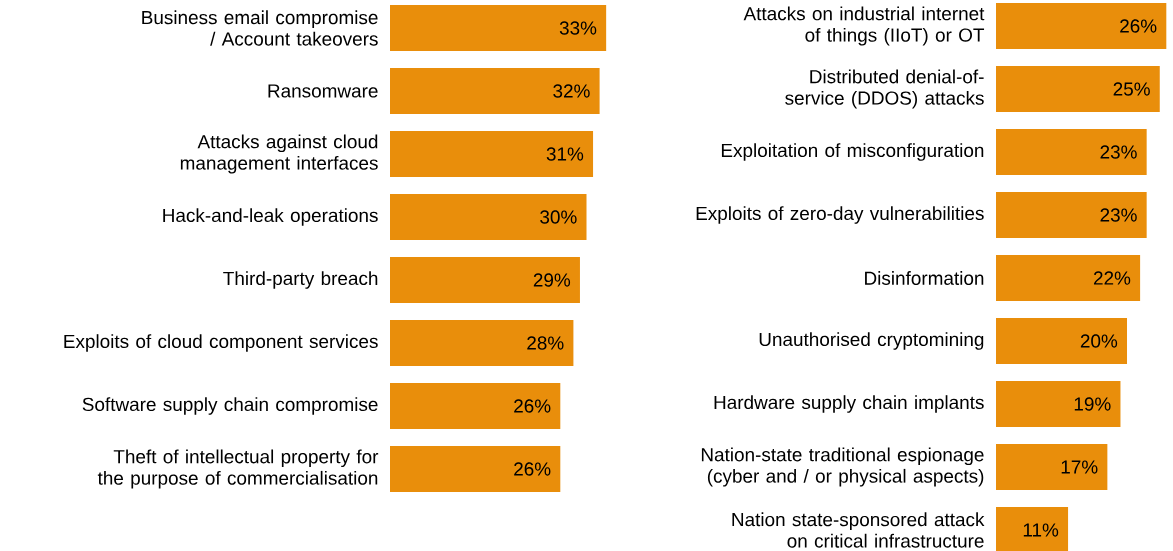 The width and height of the screenshot is (1173, 551). What do you see at coordinates (924, 278) in the screenshot?
I see `y-tick-label: Disinformation` at bounding box center [924, 278].